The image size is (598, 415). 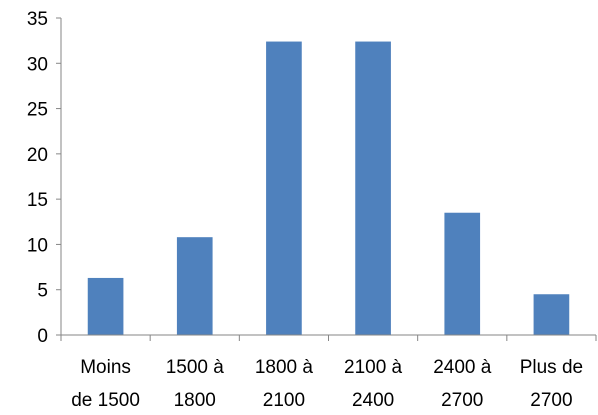 What do you see at coordinates (284, 367) in the screenshot?
I see `x-tick-label-line: 1800 à` at bounding box center [284, 367].